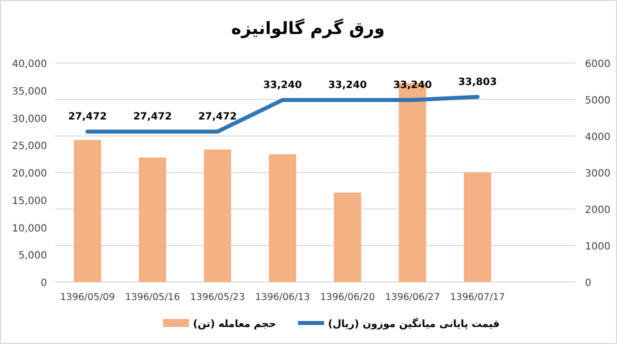  I want to click on x-tick-label: 1396/06/13, so click(282, 297).